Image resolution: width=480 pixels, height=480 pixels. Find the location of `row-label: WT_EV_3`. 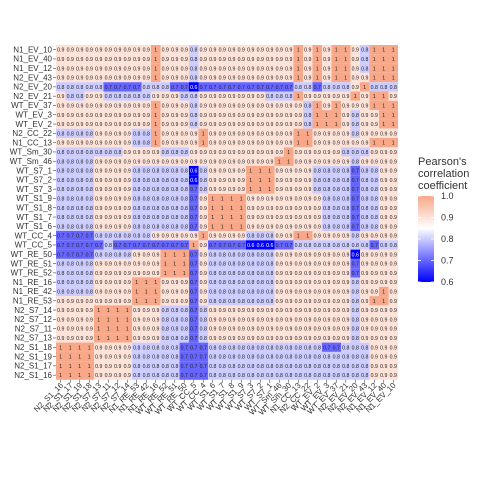

row-label: WT_EV_3 is located at coordinates (34, 114).